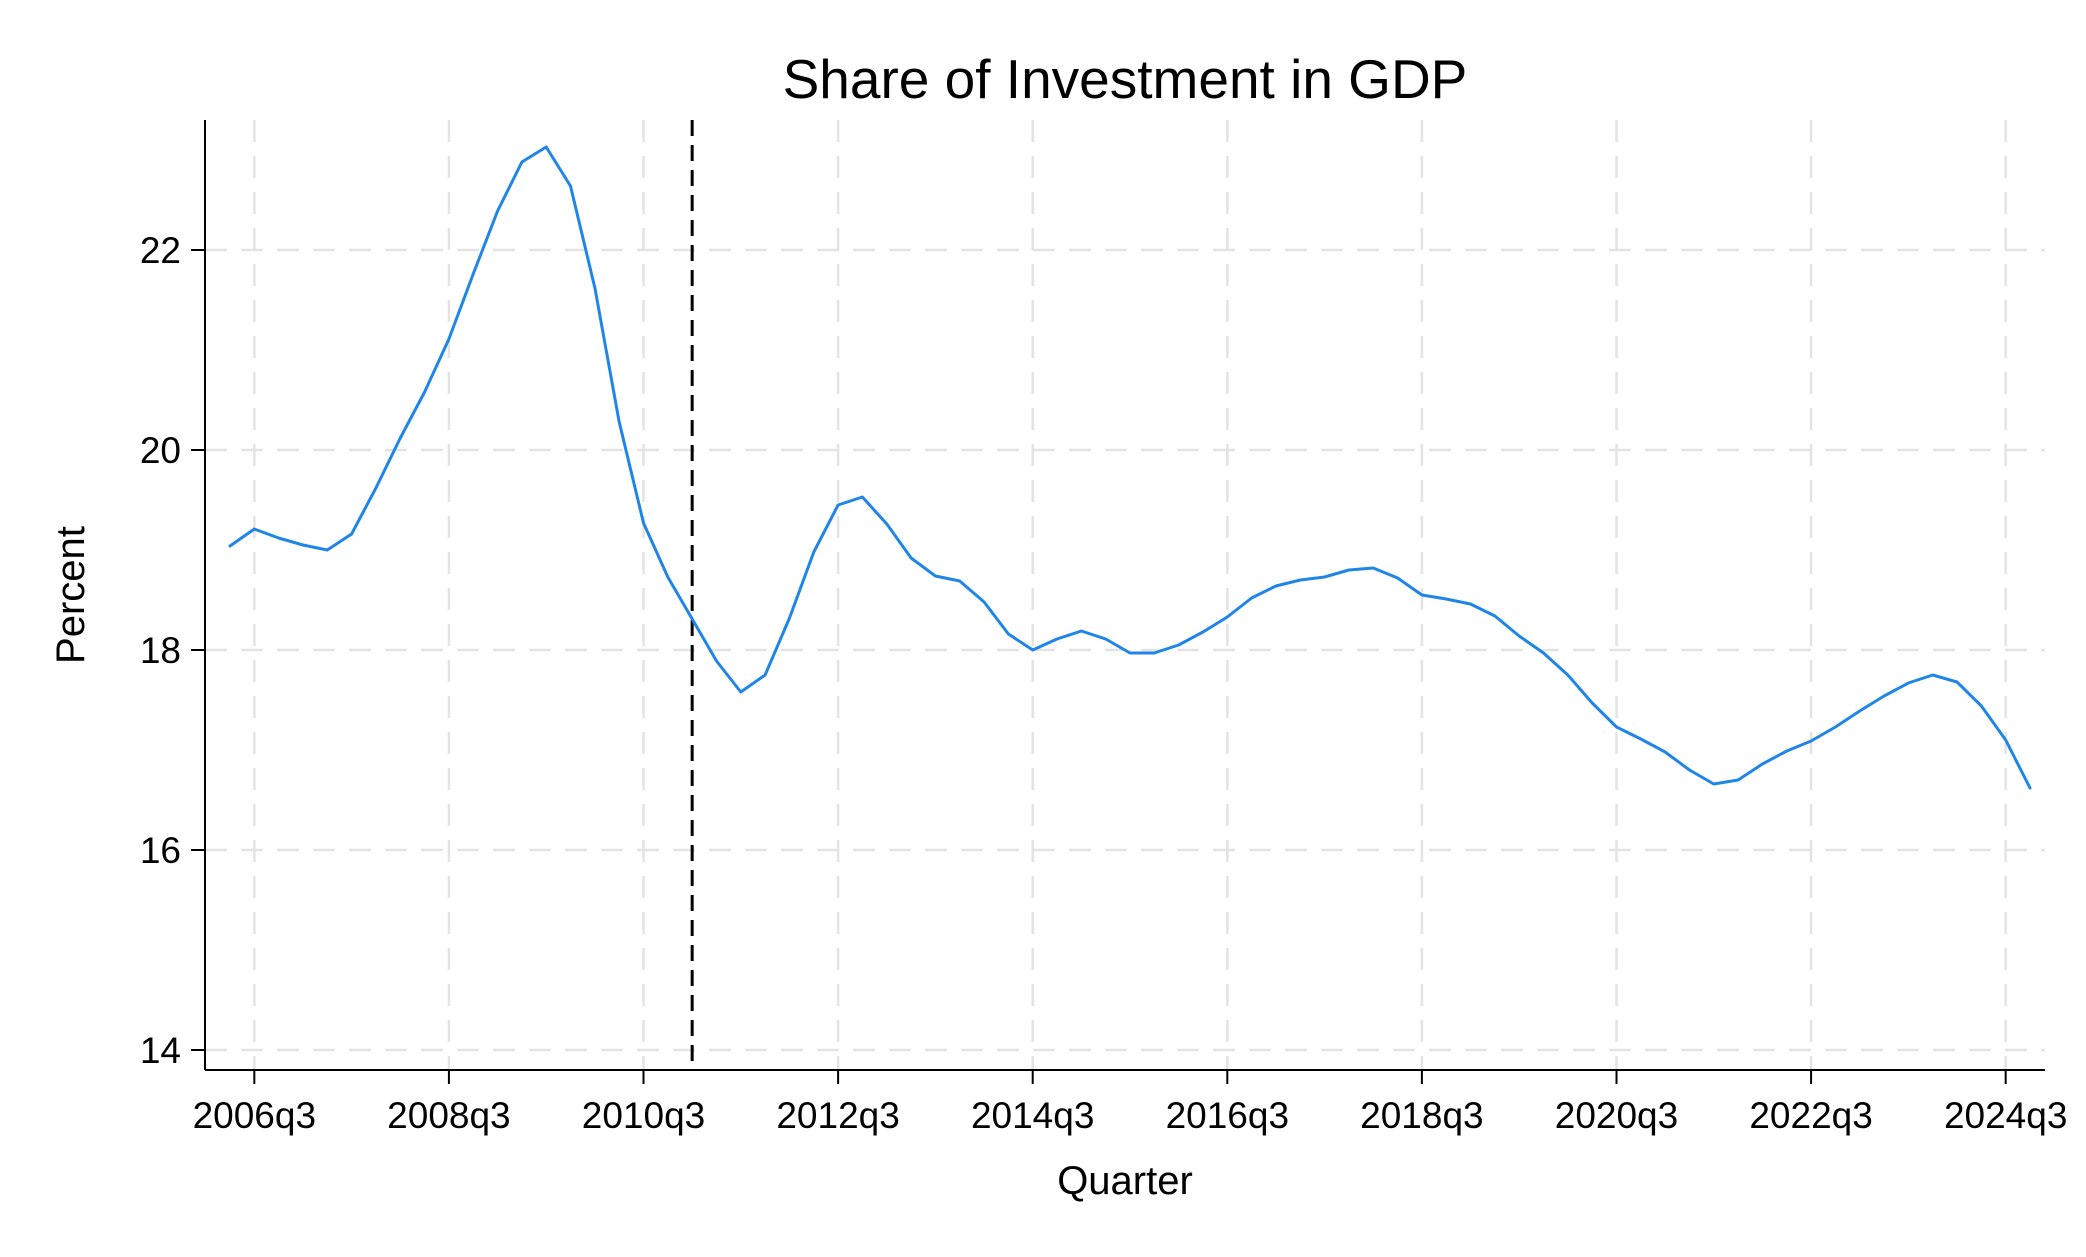 The image size is (2086, 1257). Describe the element at coordinates (160, 250) in the screenshot. I see `y-tick-label: 22` at that location.